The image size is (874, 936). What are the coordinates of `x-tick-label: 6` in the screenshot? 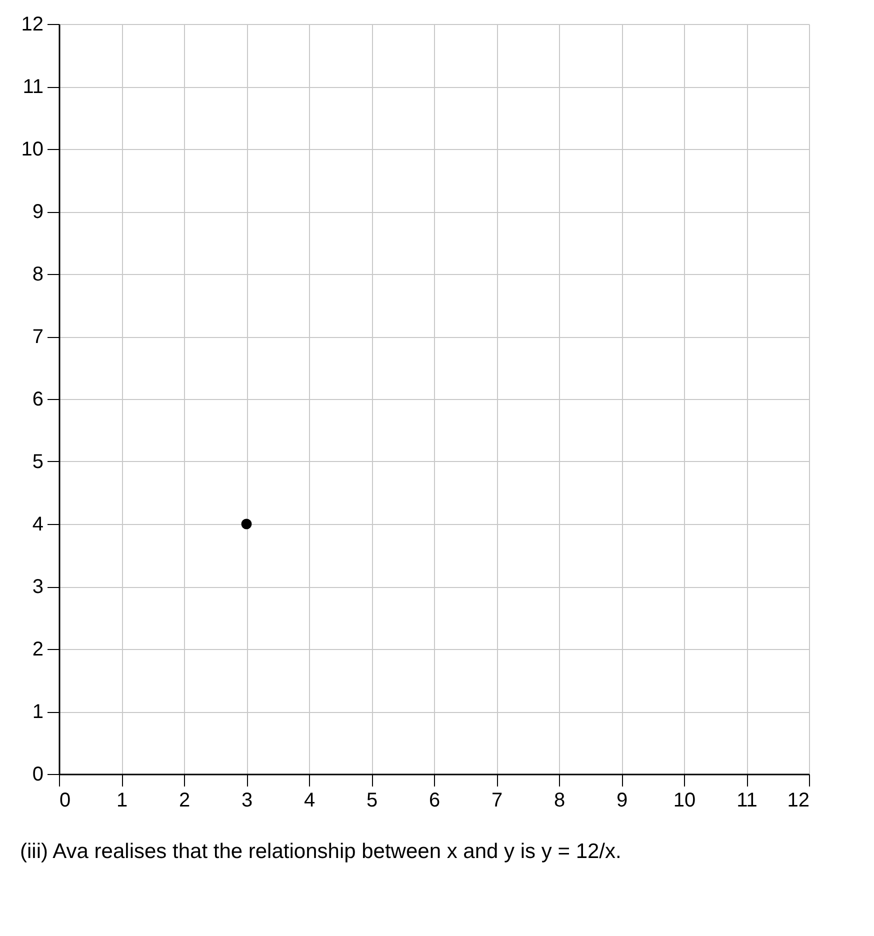 It's located at (434, 801).